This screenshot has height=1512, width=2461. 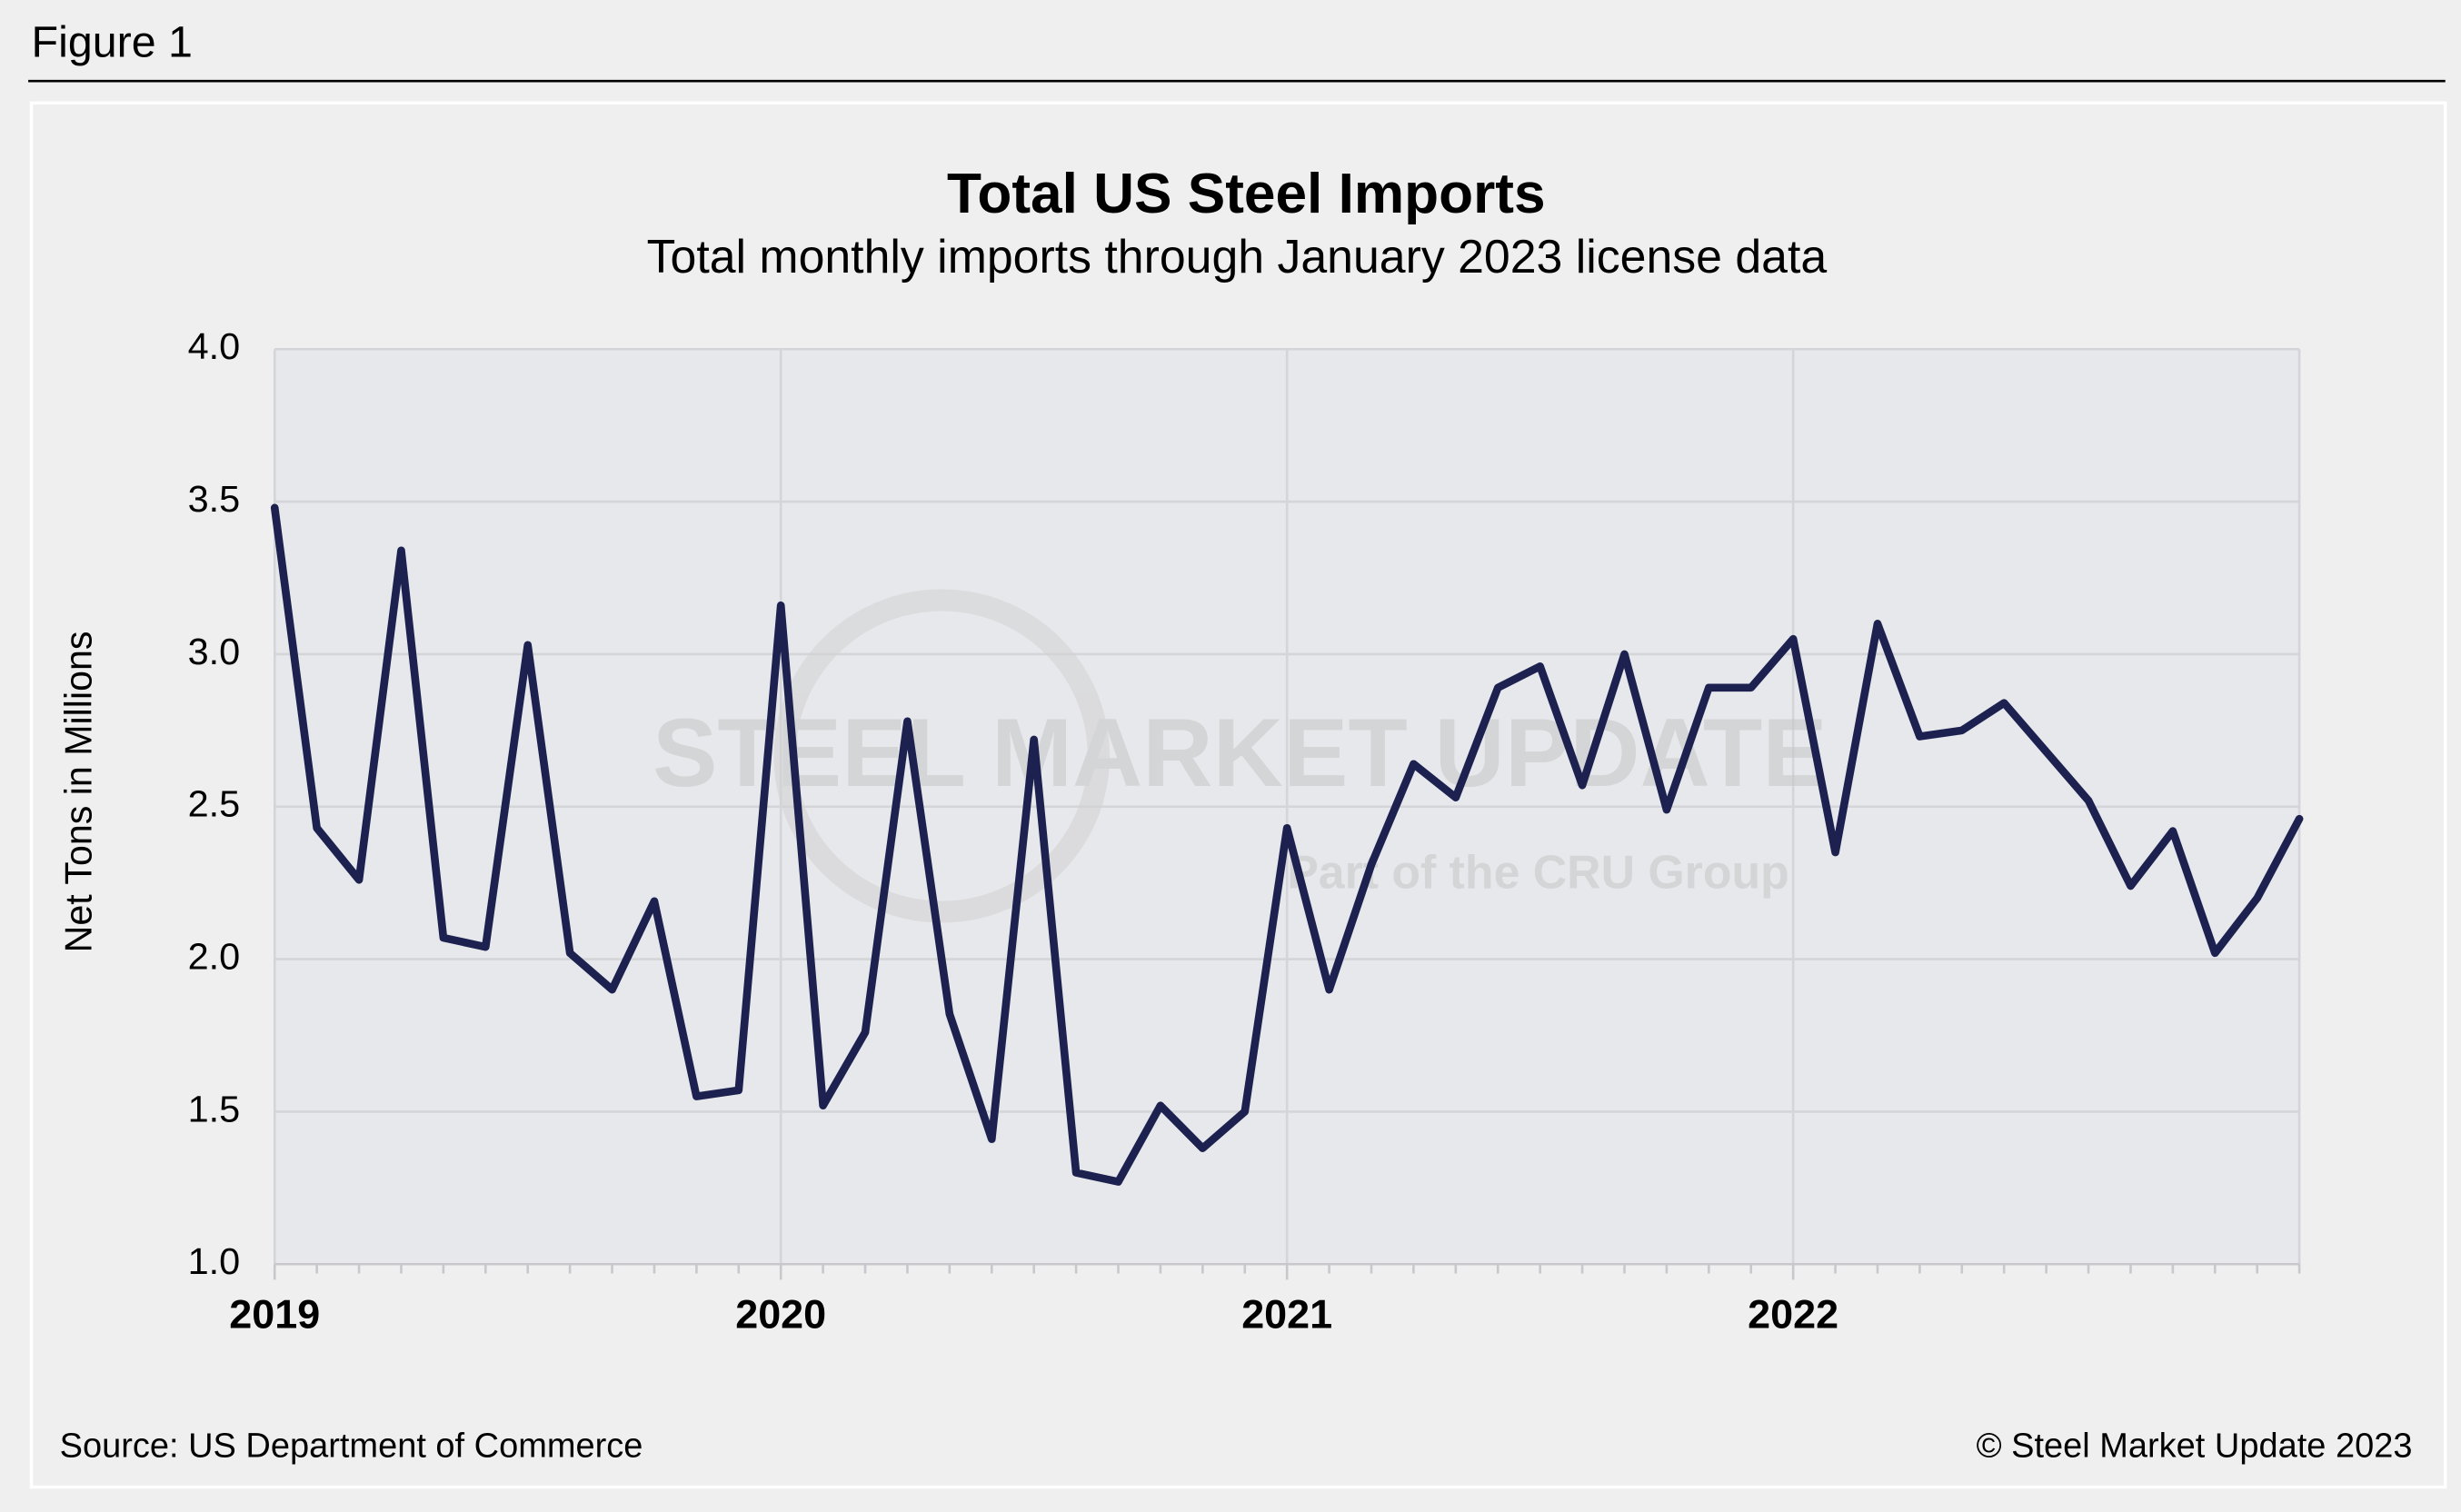 I want to click on x-tick-label: 2019, so click(x=274, y=1314).